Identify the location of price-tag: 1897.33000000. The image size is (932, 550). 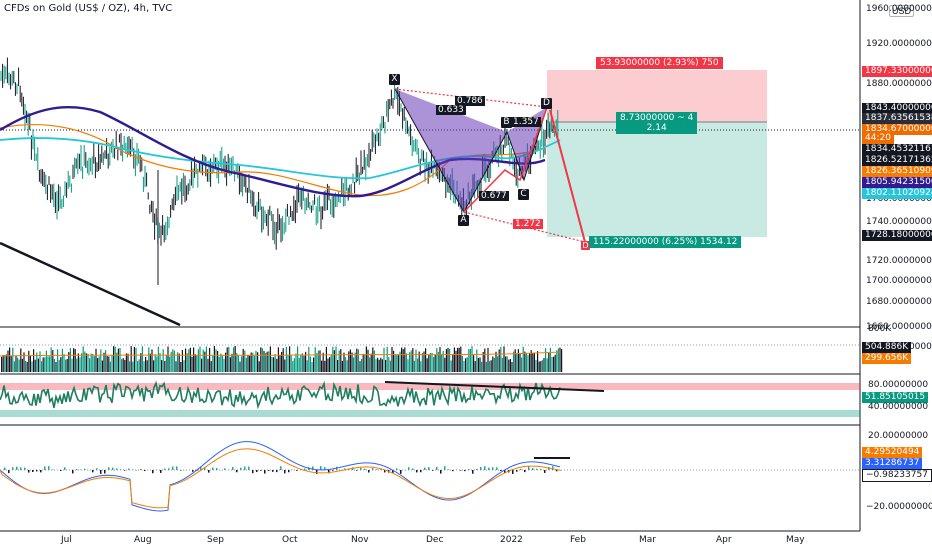
(897, 71).